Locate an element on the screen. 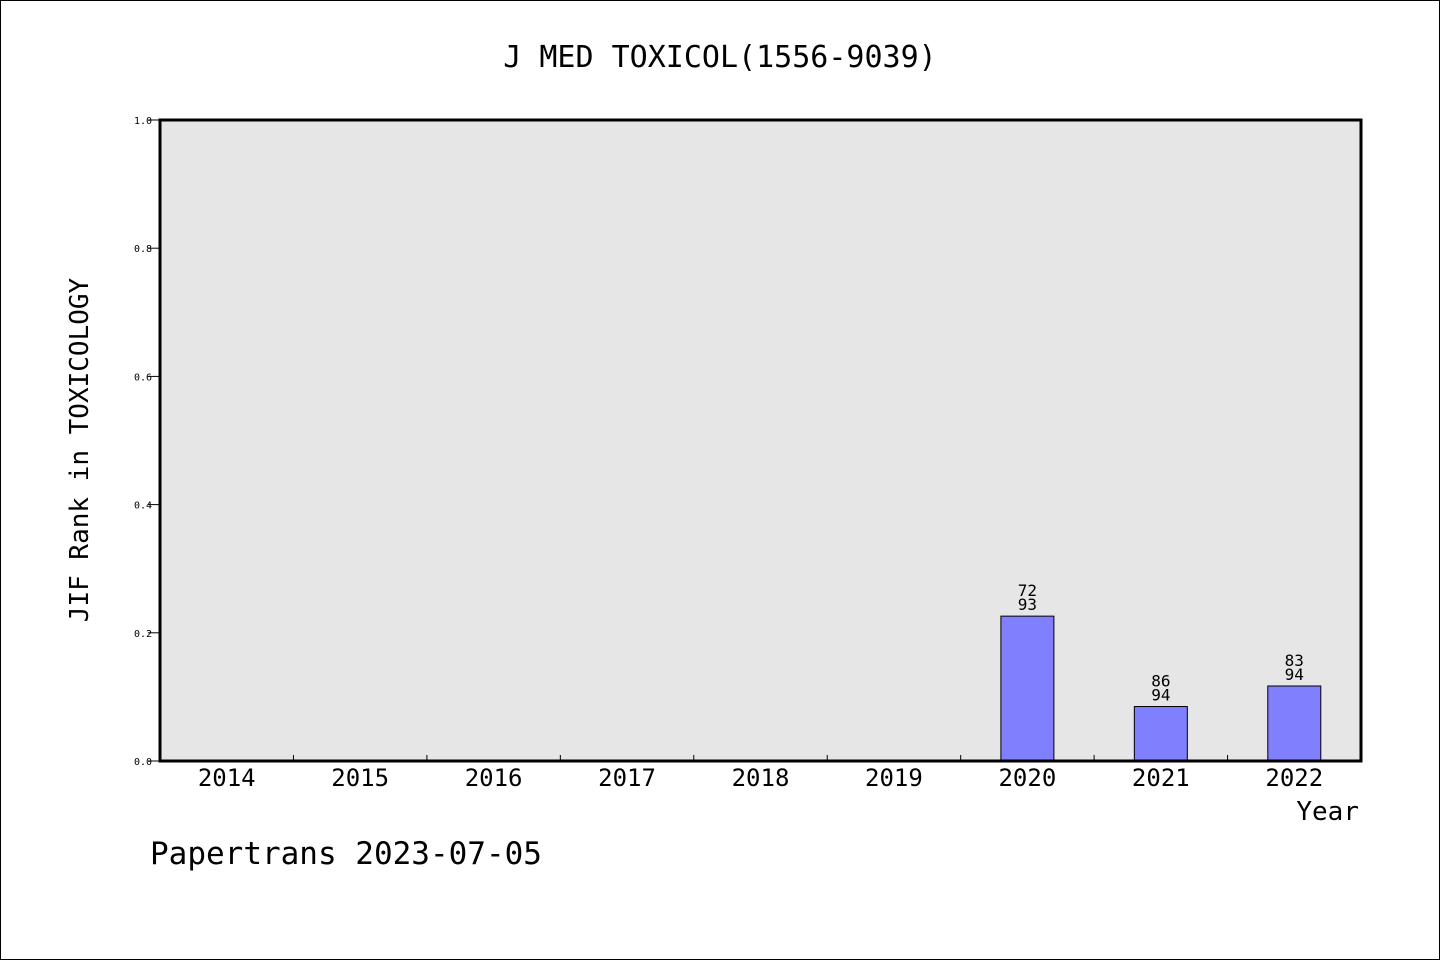 The height and width of the screenshot is (960, 1440). y-axis-label: JIF Rank in TOXICOLOGY is located at coordinates (80, 449).